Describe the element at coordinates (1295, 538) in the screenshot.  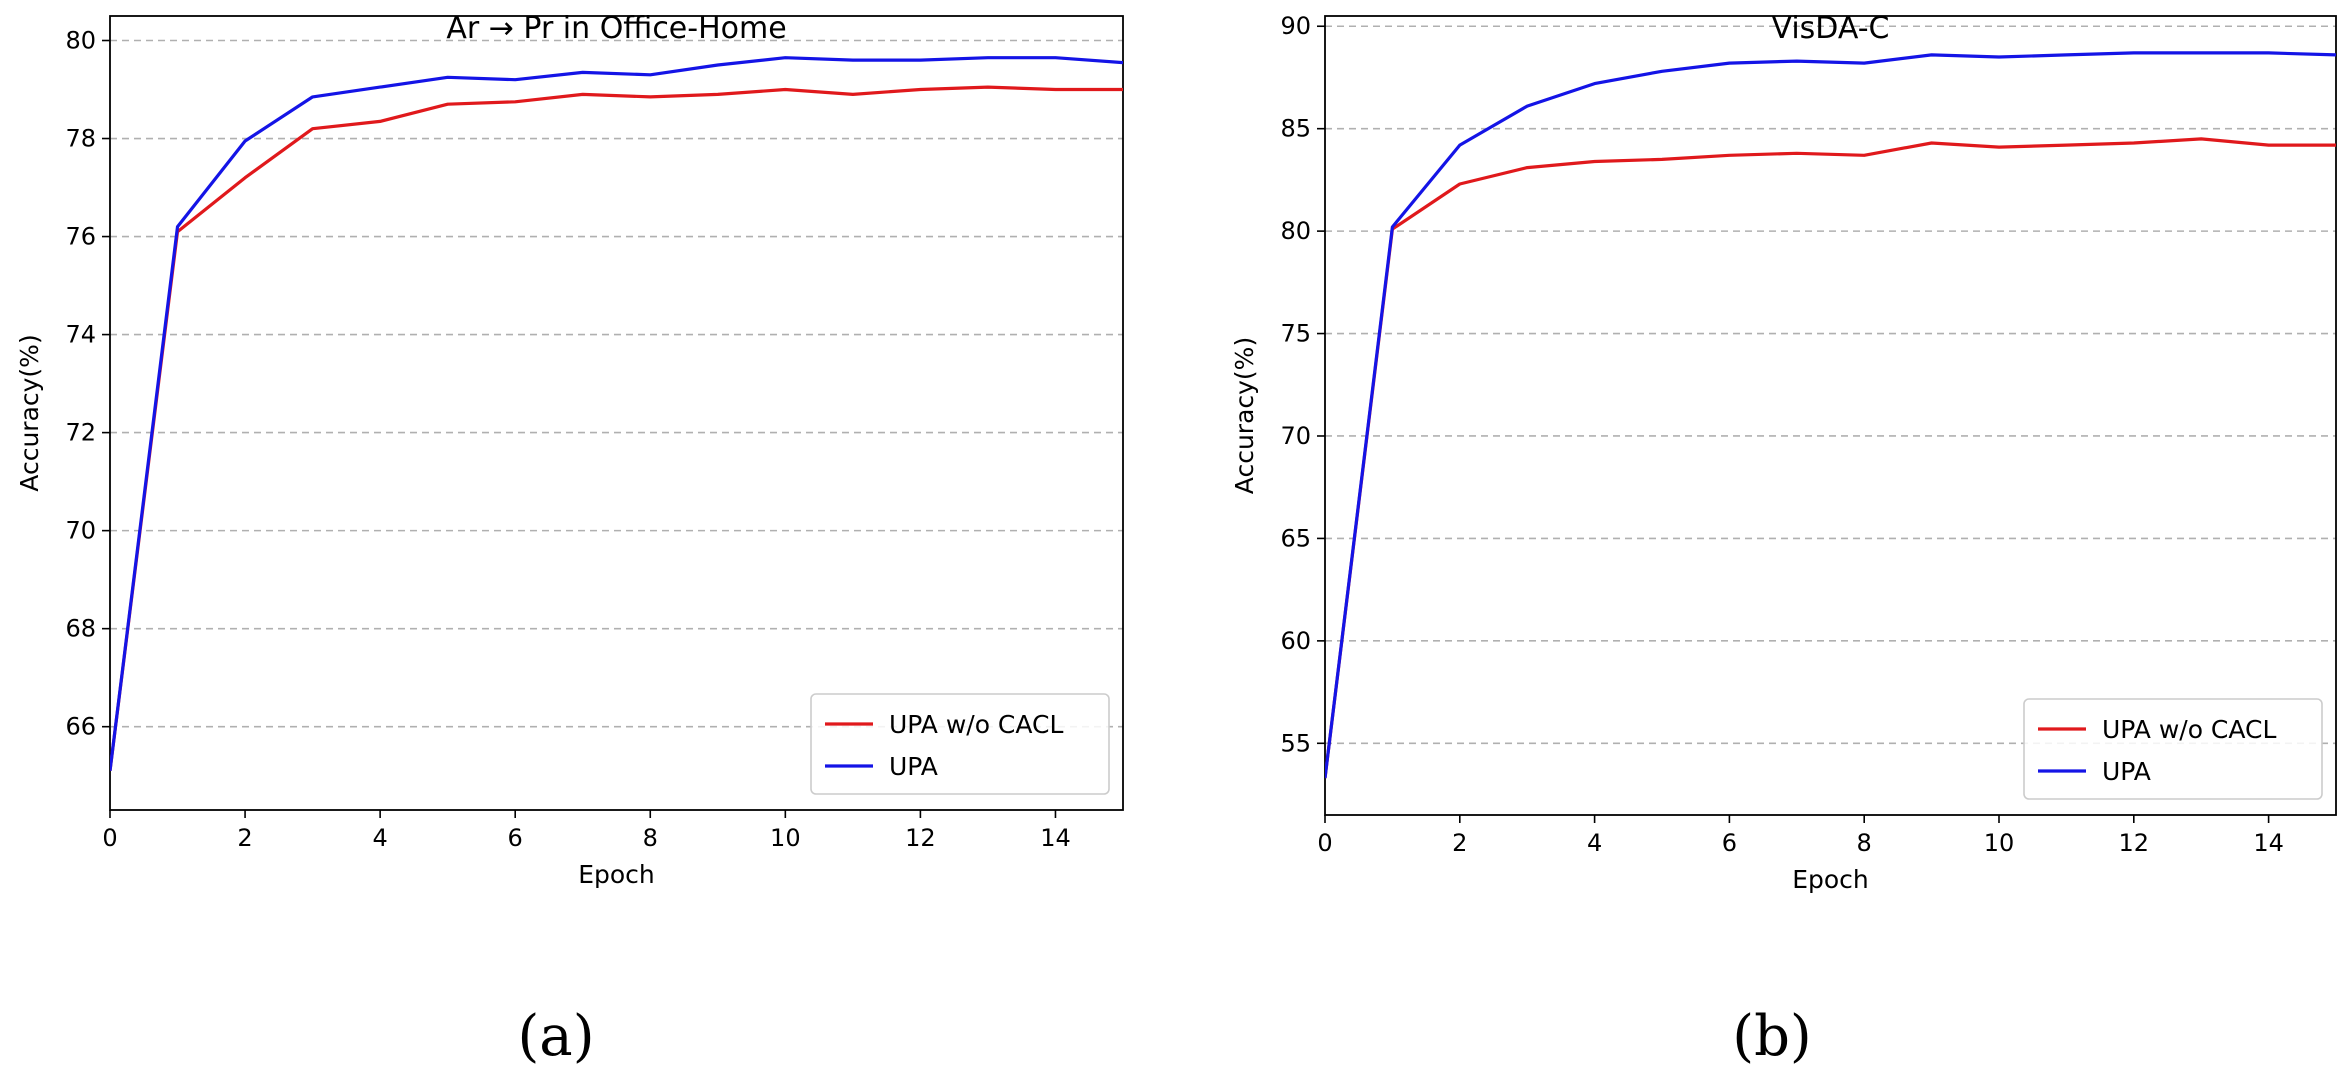
I see `y-tick-label: 65` at that location.